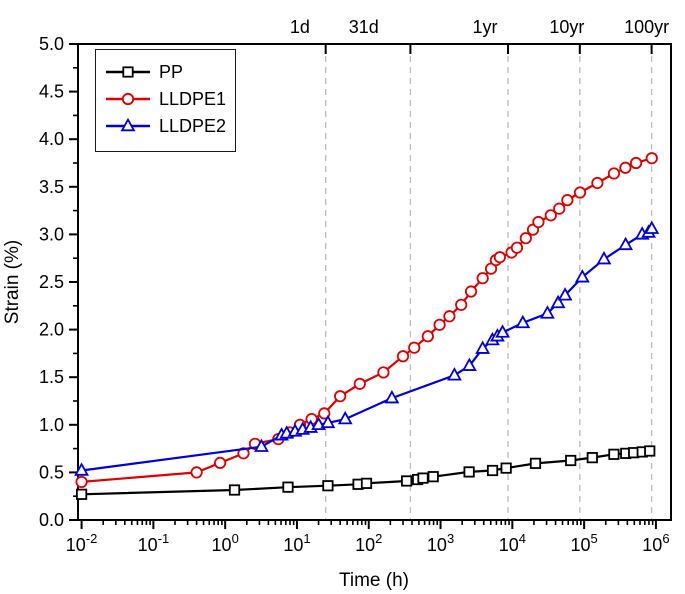 This screenshot has height=594, width=685. Describe the element at coordinates (193, 125) in the screenshot. I see `legend-label: LLDPE2` at that location.